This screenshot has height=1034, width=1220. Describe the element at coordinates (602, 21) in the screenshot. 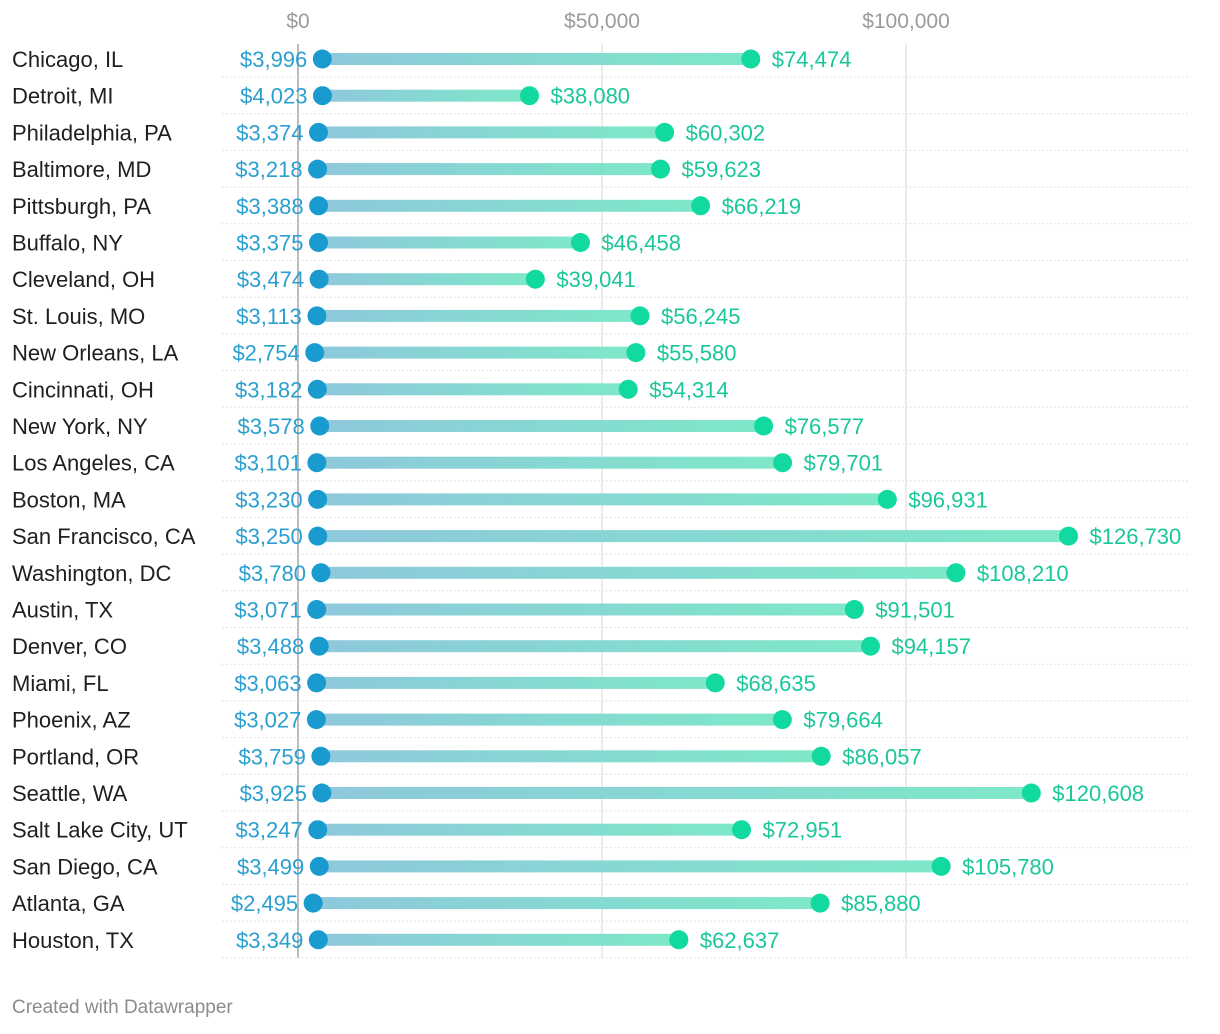

I see `x-tick-label: $50,000` at that location.